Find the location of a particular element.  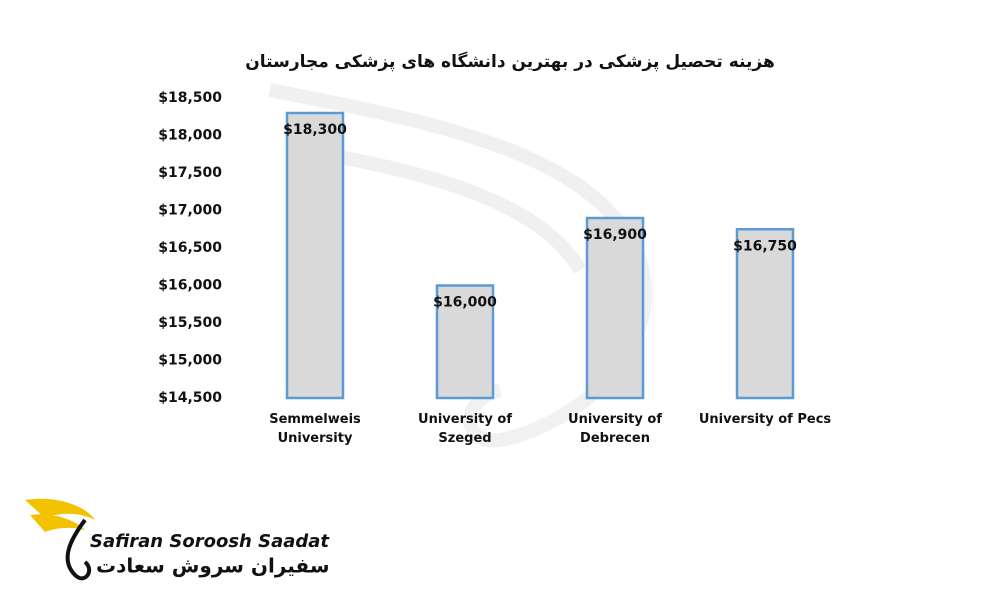

logo-mark is located at coordinates (60, 539).